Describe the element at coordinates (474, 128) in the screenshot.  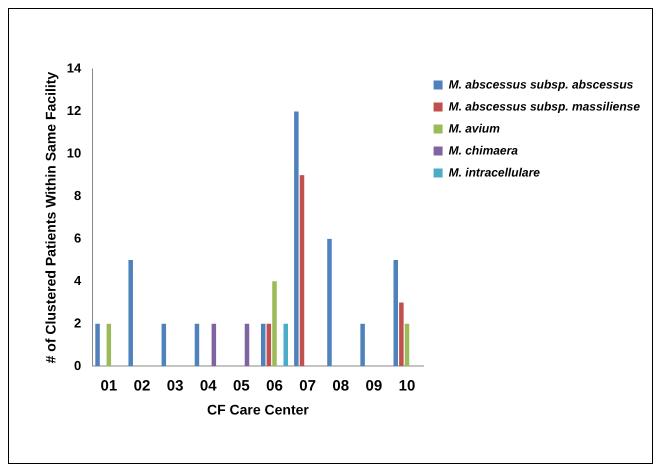
I see `legend-label: M. avium` at that location.